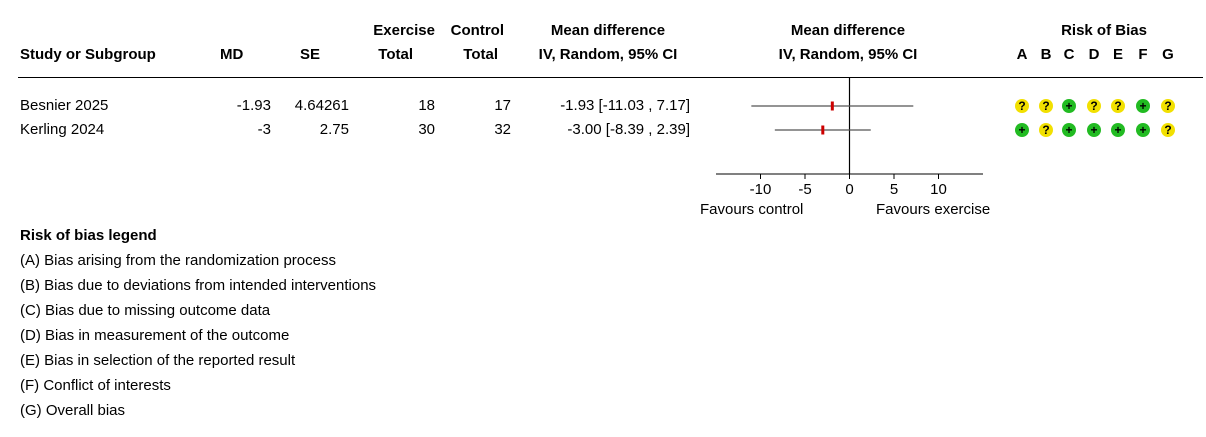  I want to click on row-md: -3, so click(264, 129).